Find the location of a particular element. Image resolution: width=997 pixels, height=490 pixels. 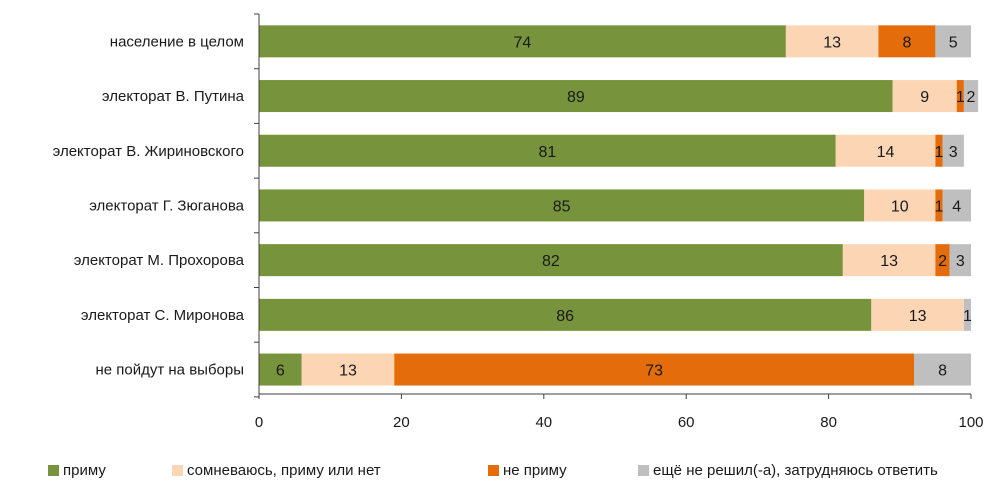

data-label: 73 is located at coordinates (654, 371).